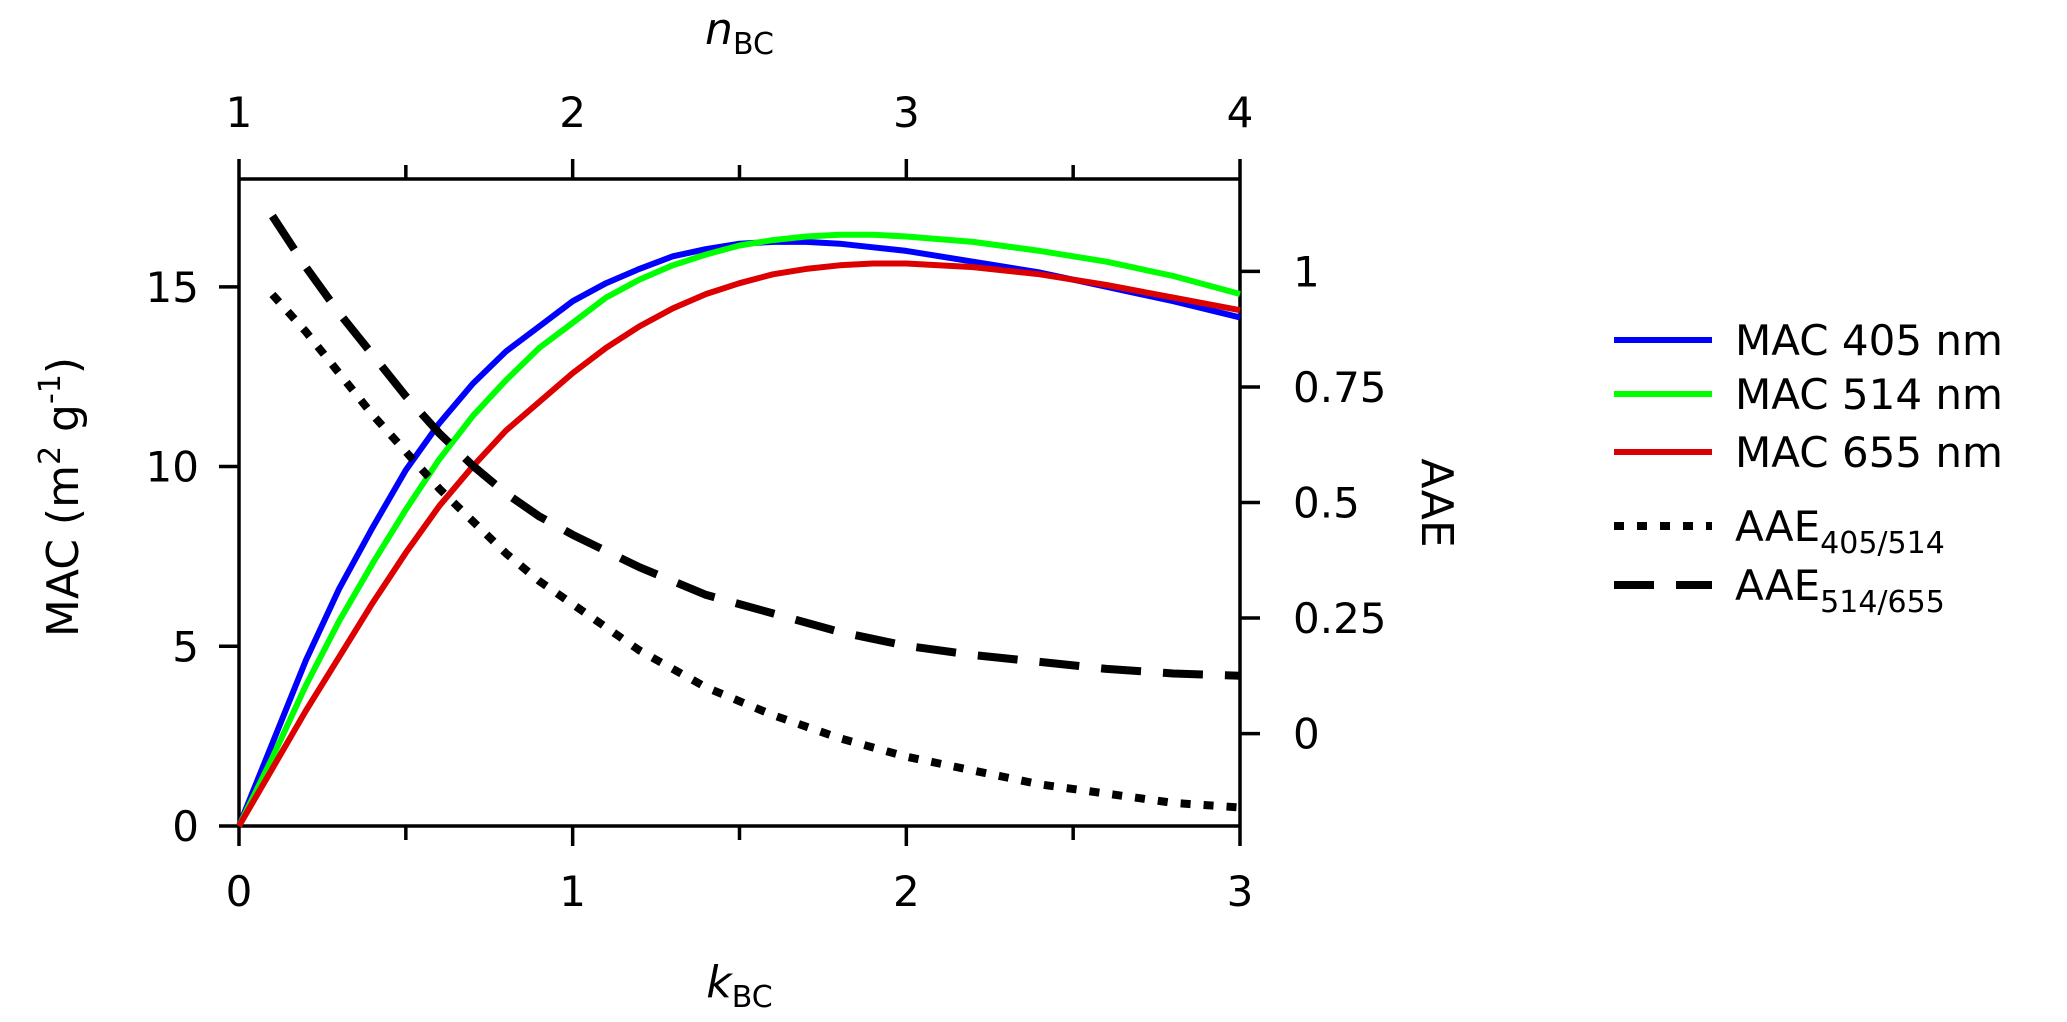  Describe the element at coordinates (50, 389) in the screenshot. I see `y-left-label-sup2: -1` at that location.